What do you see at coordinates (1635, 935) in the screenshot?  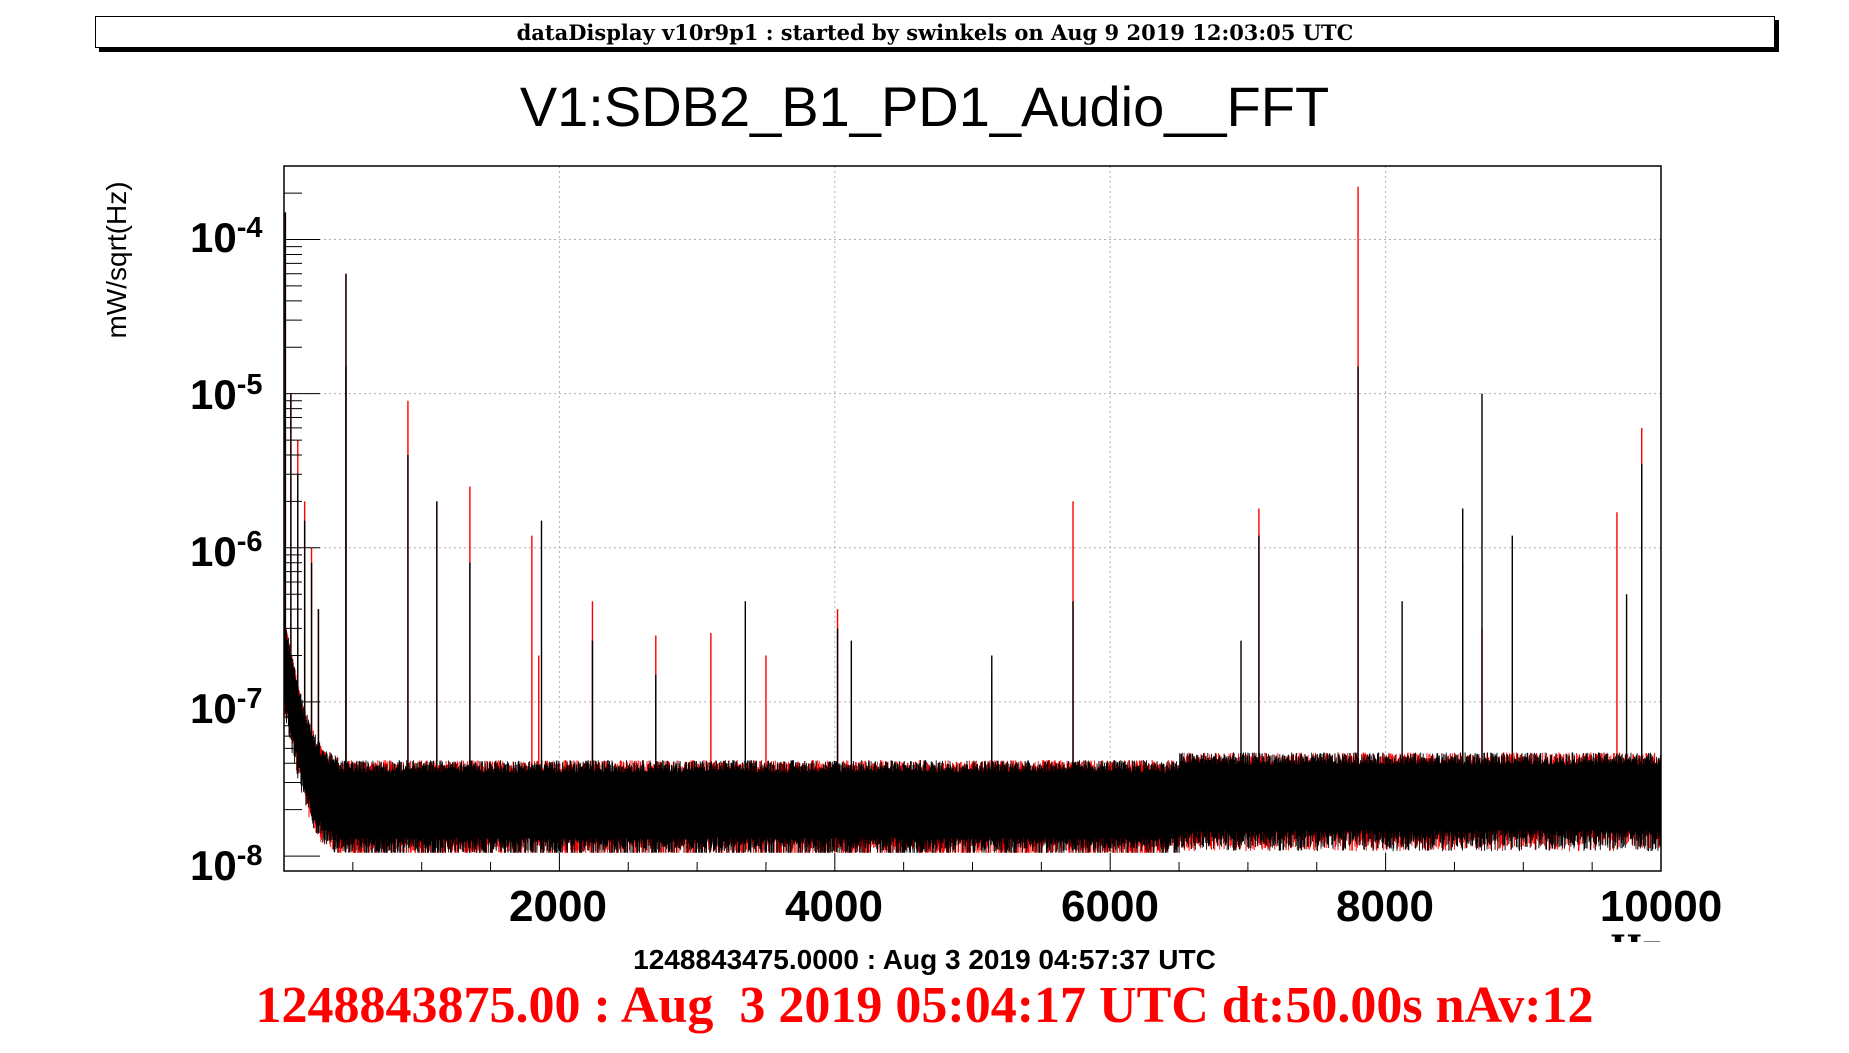 I see `x-axis-label: Hz` at bounding box center [1635, 935].